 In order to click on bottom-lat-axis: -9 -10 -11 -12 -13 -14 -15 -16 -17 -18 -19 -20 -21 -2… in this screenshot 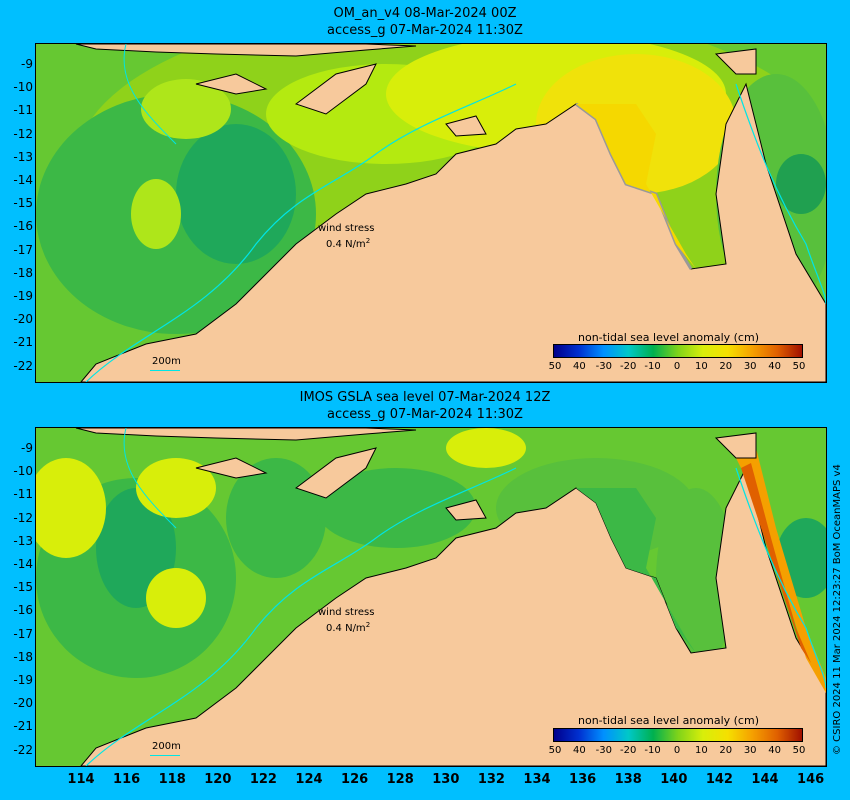, I will do `click(16, 596)`.